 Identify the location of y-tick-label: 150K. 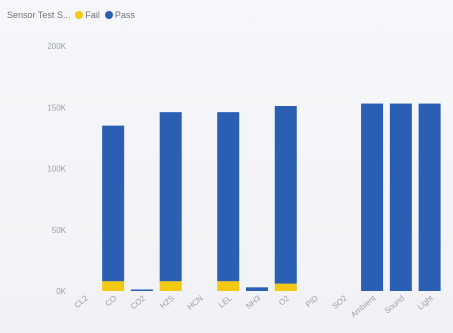
(56, 107).